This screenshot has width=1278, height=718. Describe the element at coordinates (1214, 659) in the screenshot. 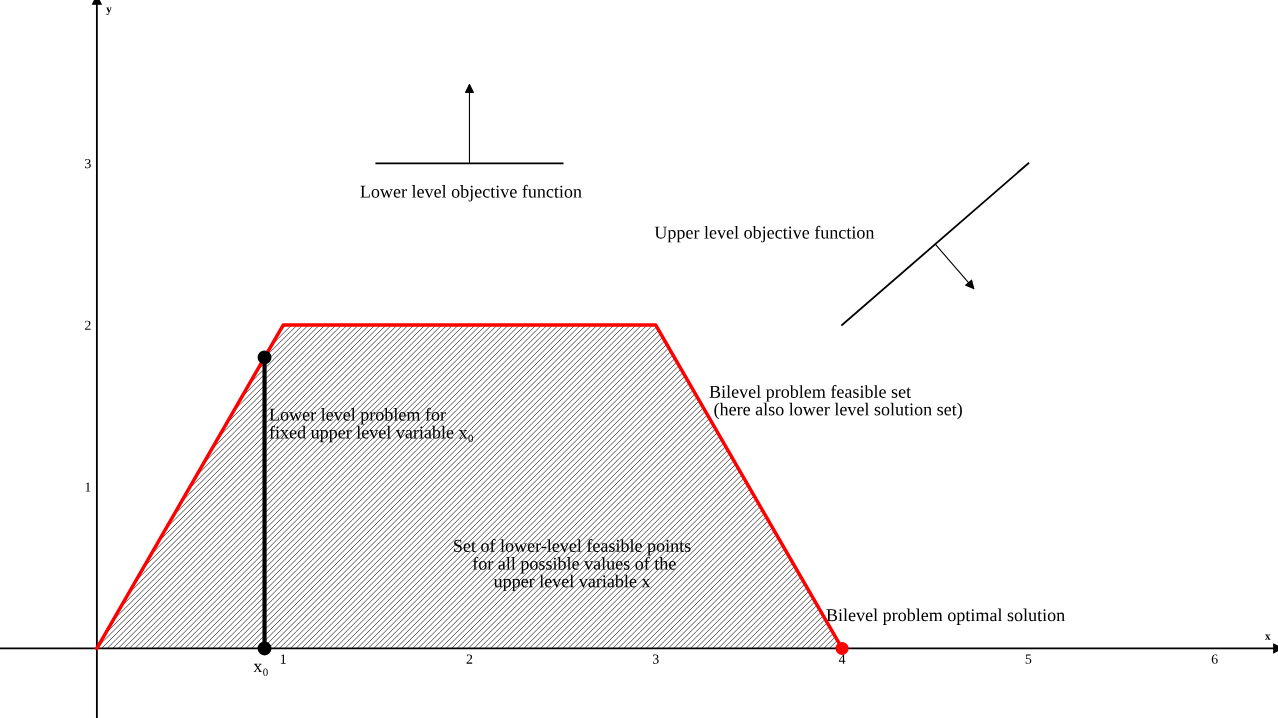

I see `x-tick-label: 6` at that location.